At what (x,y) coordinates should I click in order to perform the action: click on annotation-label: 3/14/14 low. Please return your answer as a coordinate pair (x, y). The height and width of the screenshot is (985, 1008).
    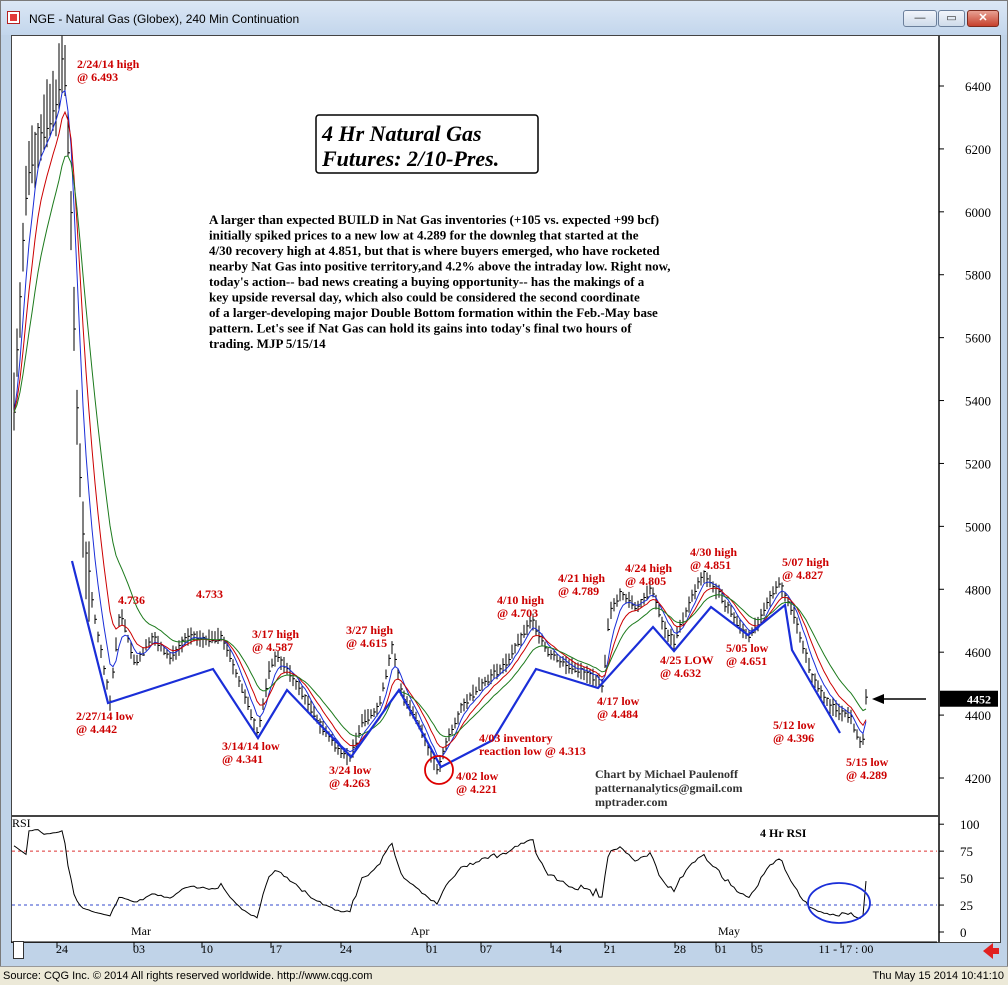
    Looking at the image, I should click on (251, 746).